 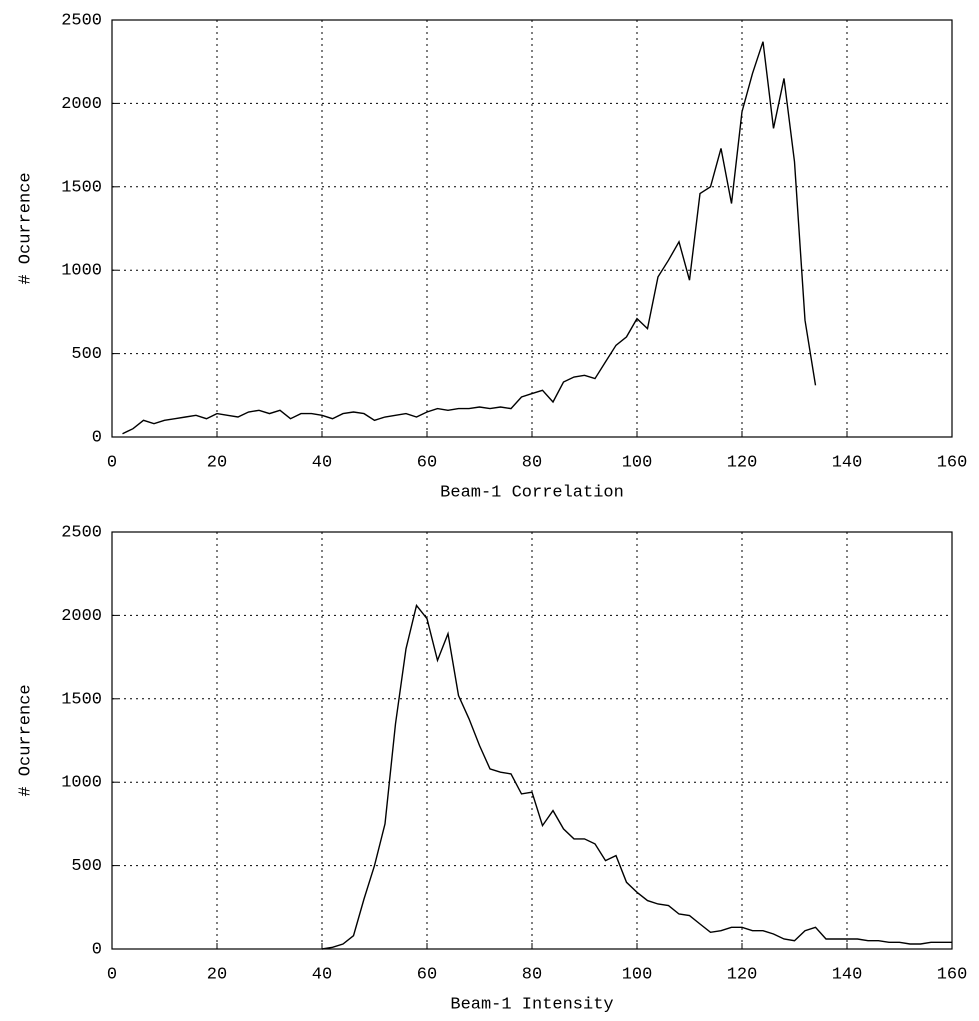 What do you see at coordinates (532, 492) in the screenshot?
I see `x-axis-label: Beam-1 Correlation` at bounding box center [532, 492].